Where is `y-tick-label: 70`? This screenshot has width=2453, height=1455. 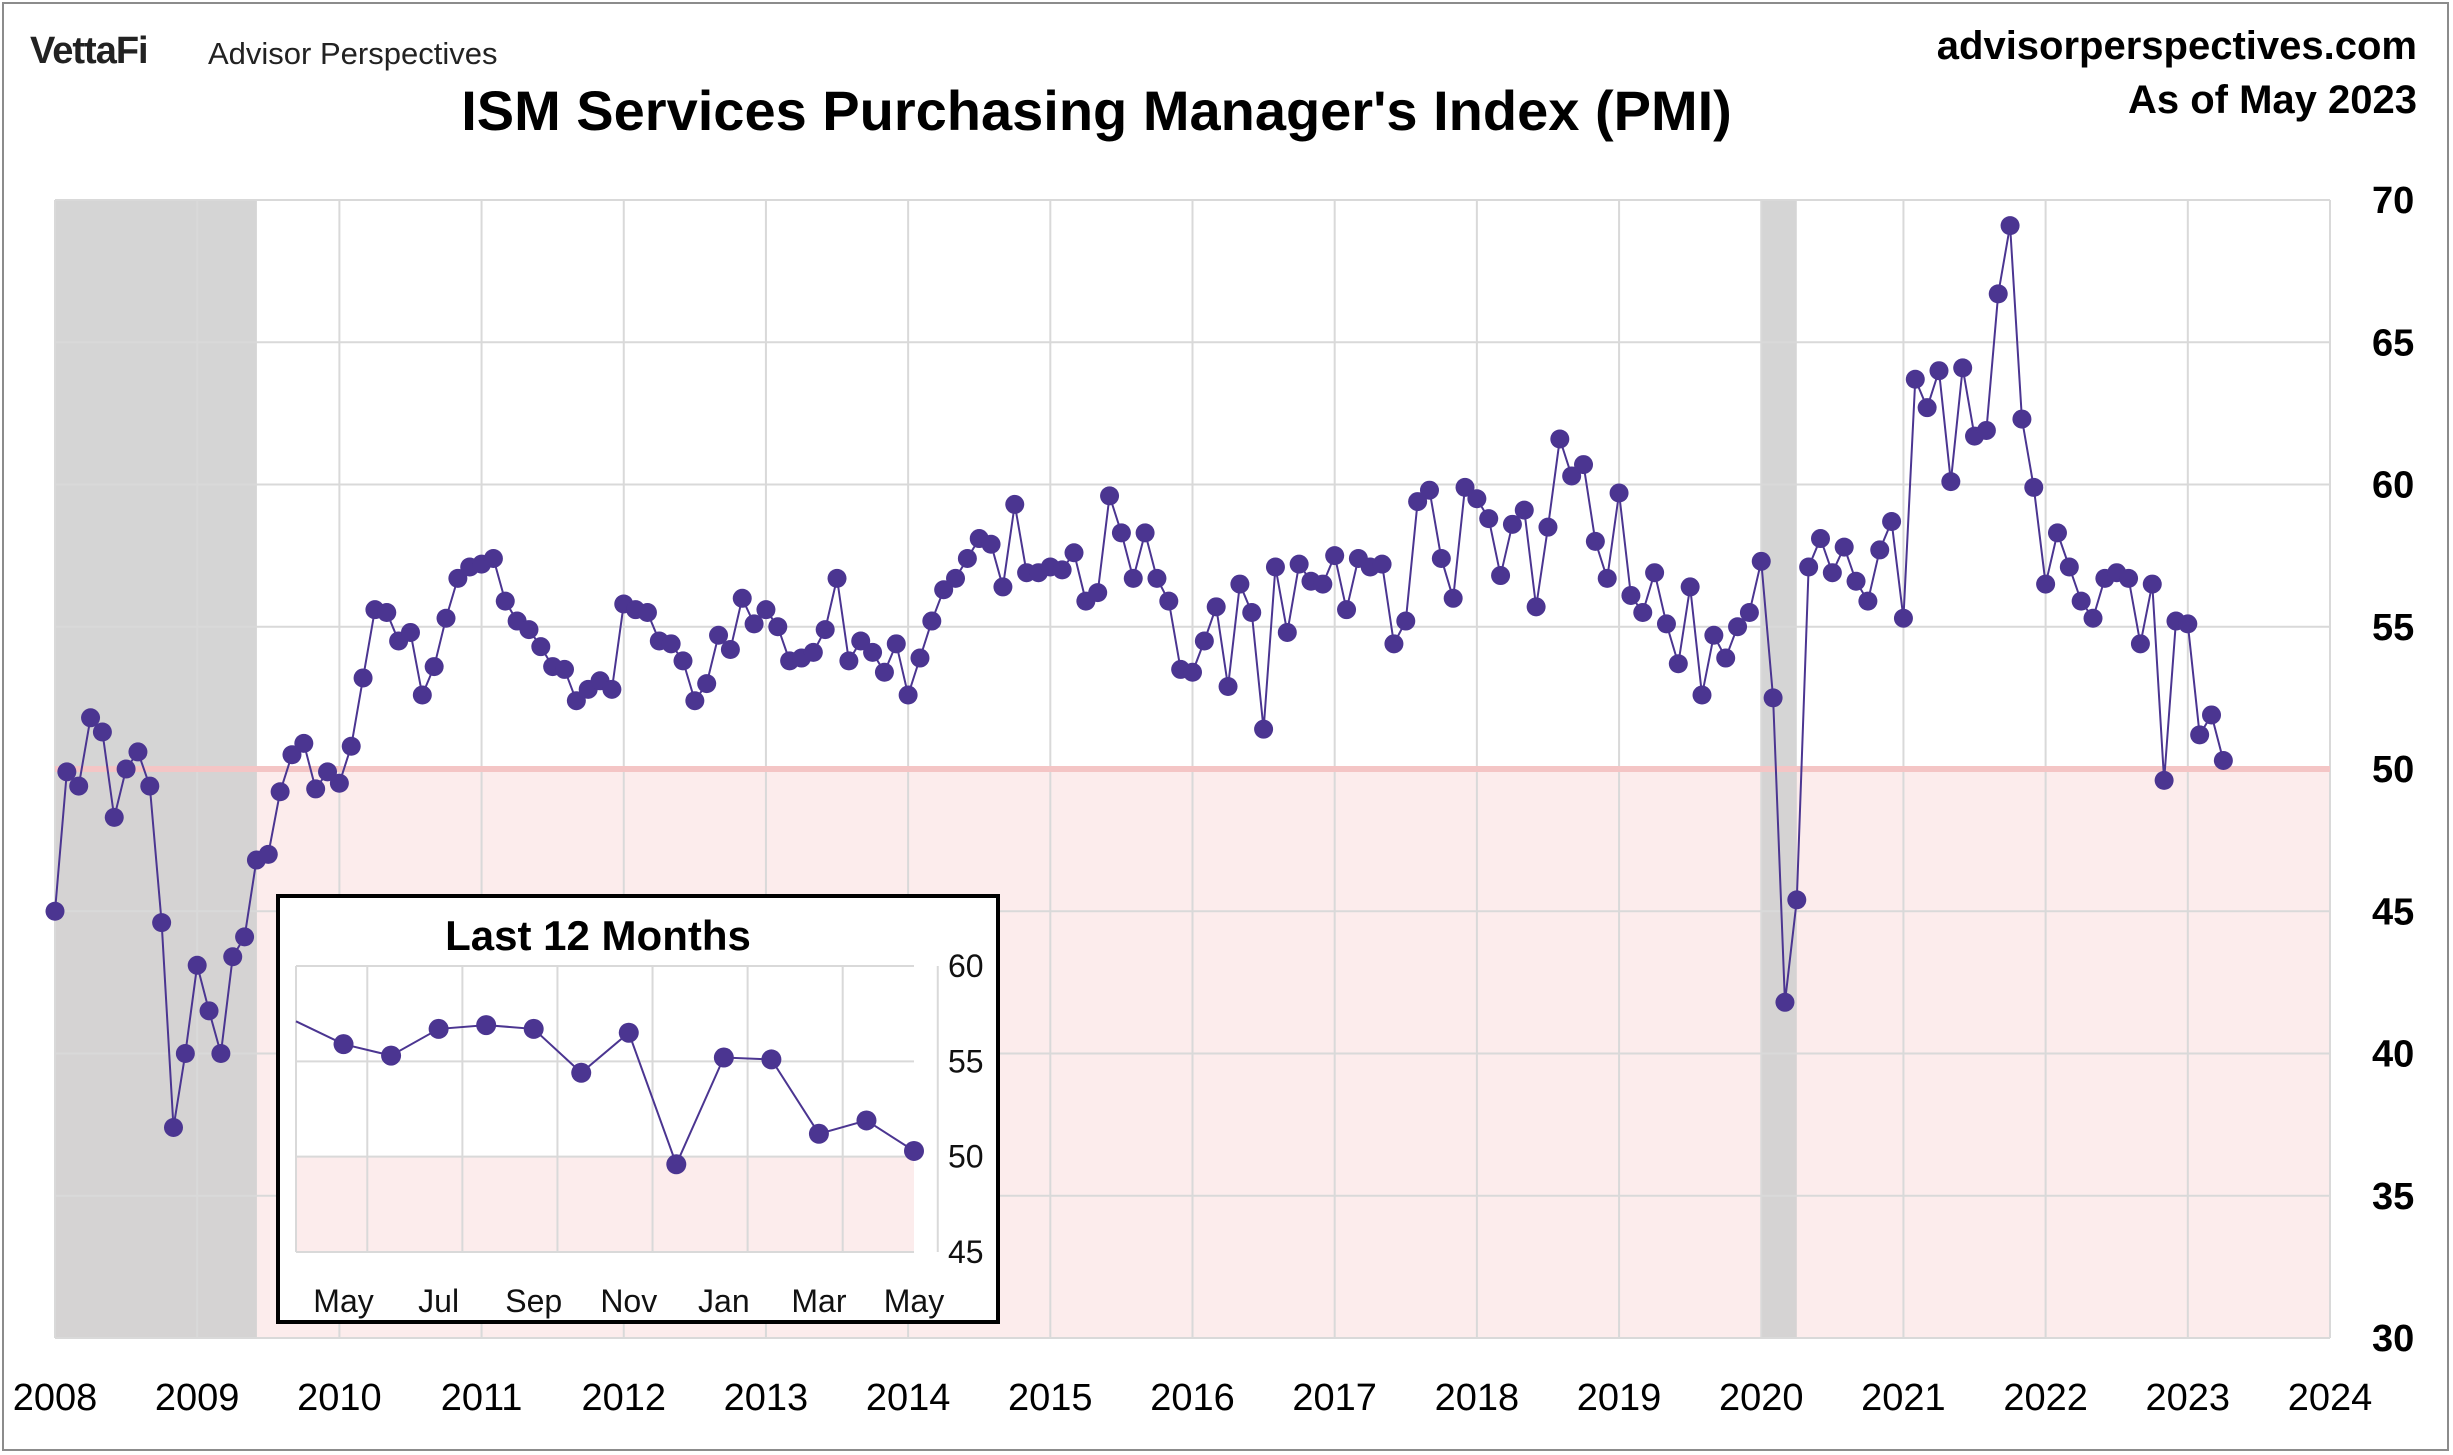
y-tick-label: 70 is located at coordinates (2393, 201).